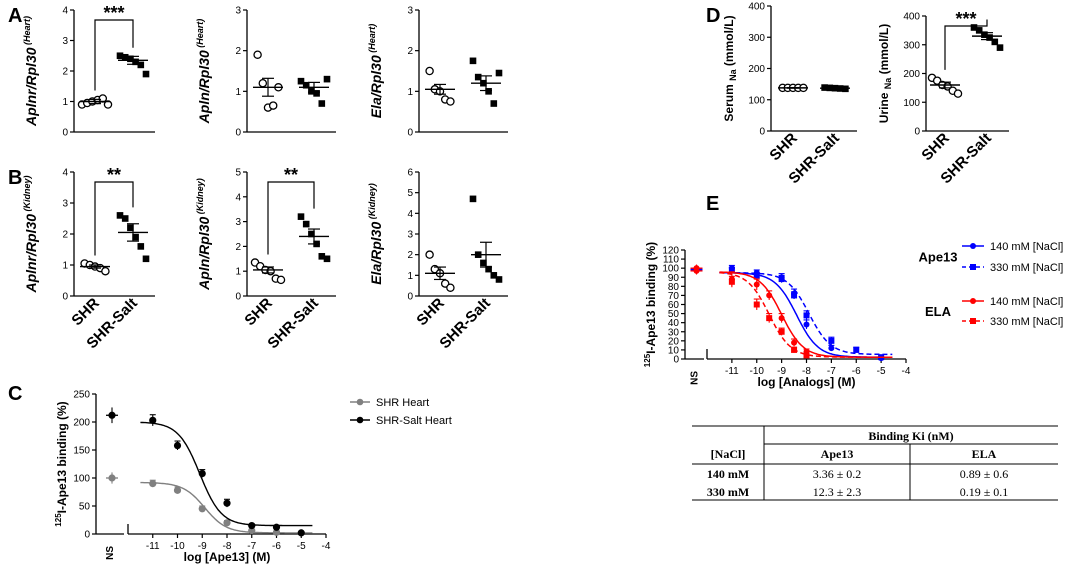 The height and width of the screenshot is (572, 1072). I want to click on x-tick-label: -9, so click(781, 371).